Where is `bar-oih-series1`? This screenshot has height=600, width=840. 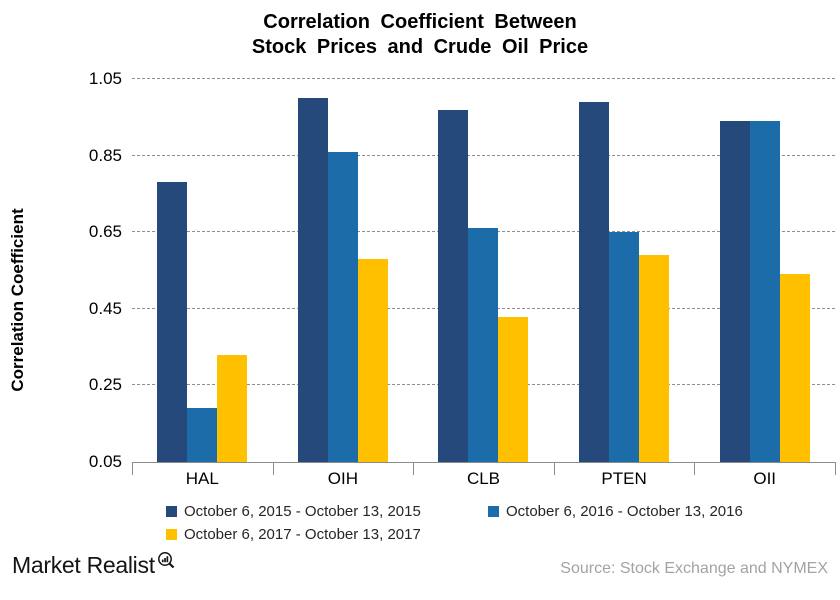 bar-oih-series1 is located at coordinates (312, 280).